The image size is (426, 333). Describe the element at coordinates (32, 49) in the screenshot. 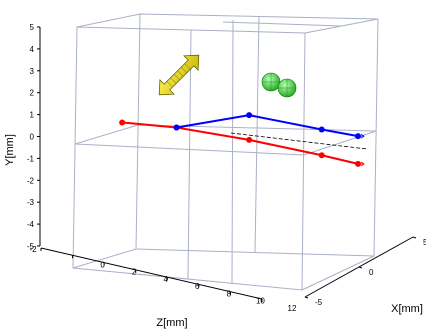

I see `y-tick-label: 4` at that location.